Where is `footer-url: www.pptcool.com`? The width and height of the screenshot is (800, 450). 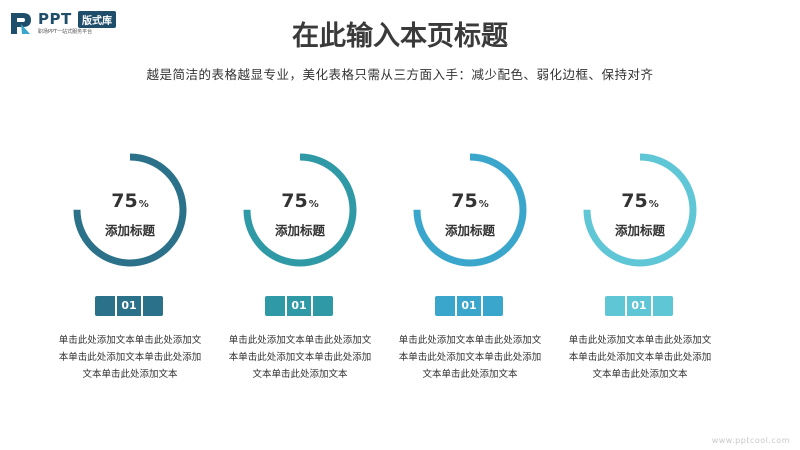
footer-url: www.pptcool.com is located at coordinates (750, 440).